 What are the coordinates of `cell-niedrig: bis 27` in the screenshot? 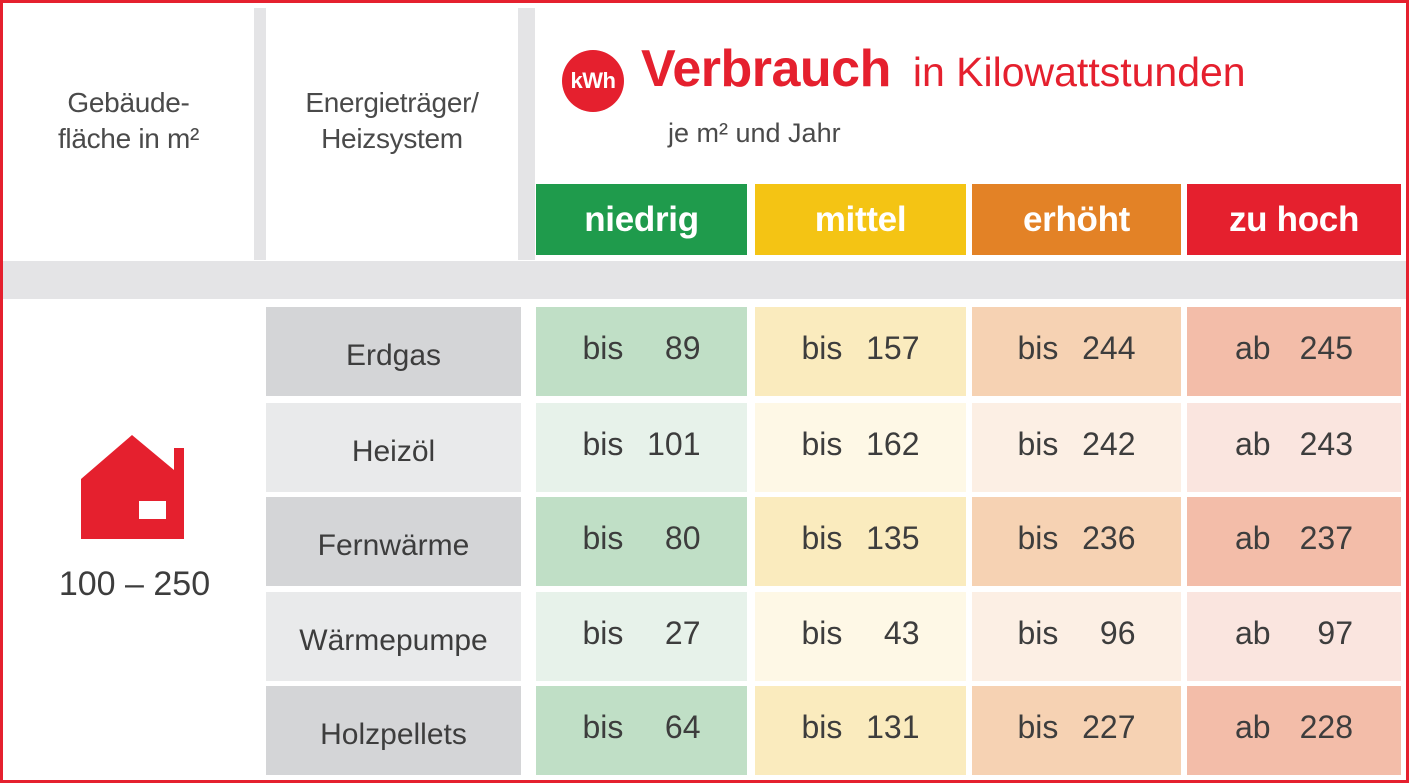 It's located at (641, 636).